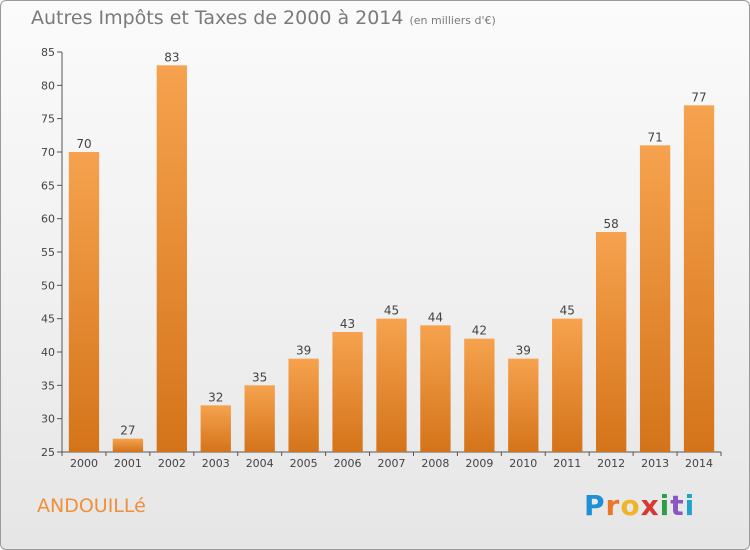 The image size is (750, 550). What do you see at coordinates (48, 319) in the screenshot?
I see `y-tick-label: 45` at bounding box center [48, 319].